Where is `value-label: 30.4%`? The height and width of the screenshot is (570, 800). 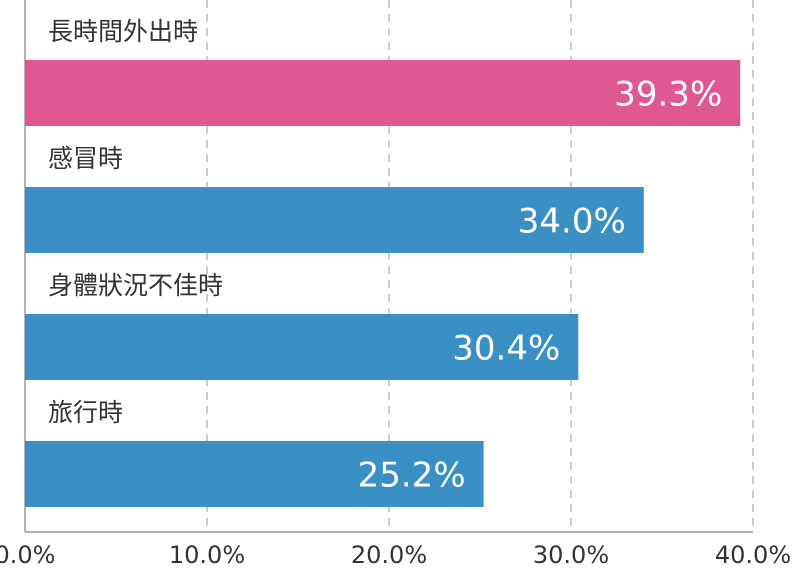 value-label: 30.4% is located at coordinates (506, 349).